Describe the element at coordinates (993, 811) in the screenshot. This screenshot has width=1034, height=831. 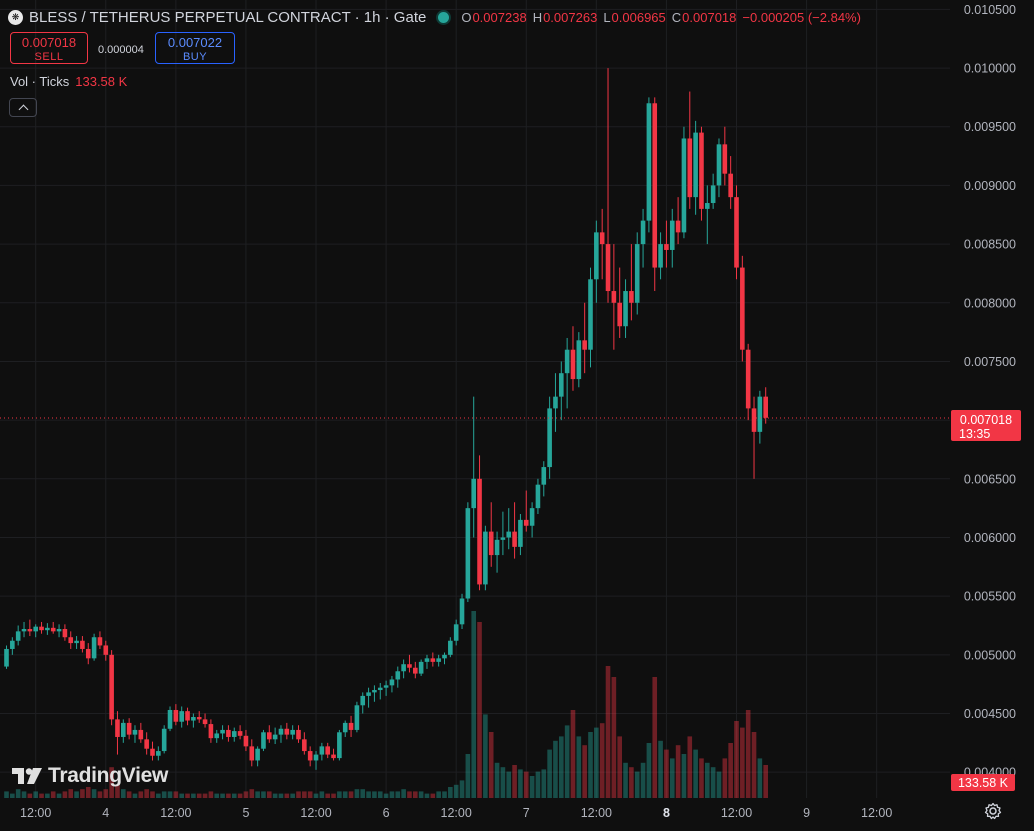
I see `gear-icon` at that location.